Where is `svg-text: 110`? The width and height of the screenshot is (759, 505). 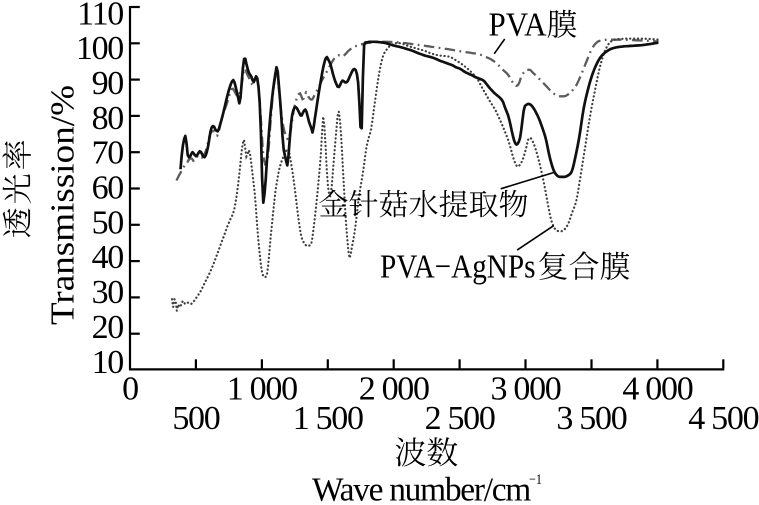
svg-text: 110 is located at coordinates (100, 16).